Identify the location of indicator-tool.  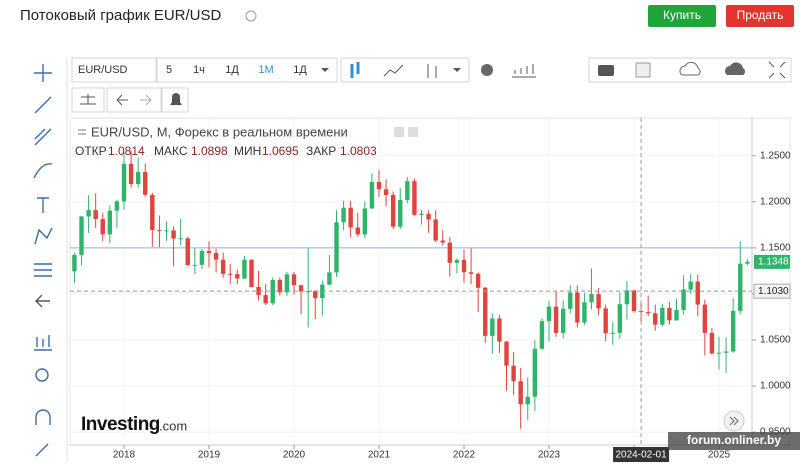
(43, 343).